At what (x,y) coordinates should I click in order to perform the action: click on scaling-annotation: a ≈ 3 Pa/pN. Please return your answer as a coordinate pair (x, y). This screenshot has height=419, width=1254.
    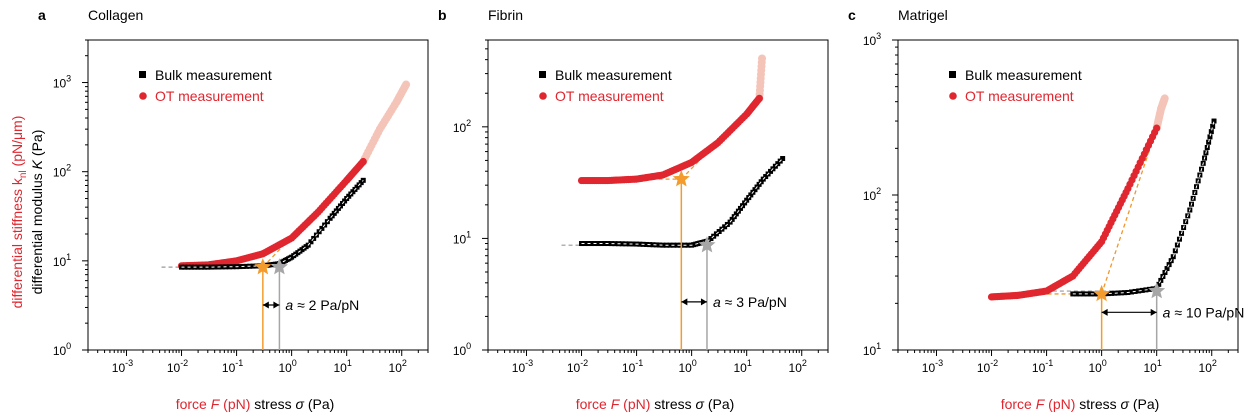
    Looking at the image, I should click on (750, 302).